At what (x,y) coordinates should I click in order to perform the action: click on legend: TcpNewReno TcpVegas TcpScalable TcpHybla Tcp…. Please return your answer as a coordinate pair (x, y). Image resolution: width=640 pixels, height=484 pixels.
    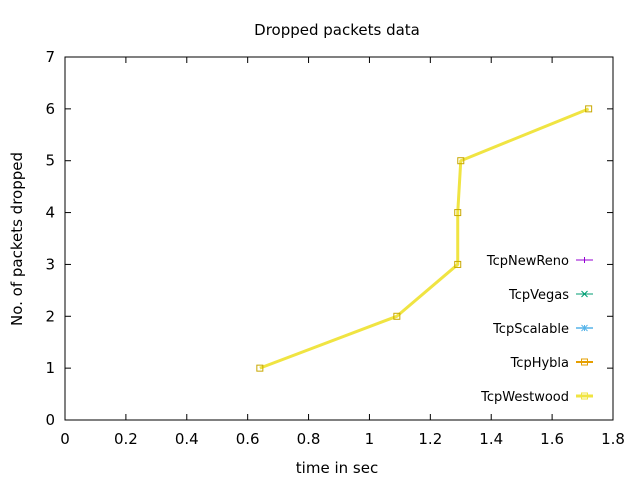
    Looking at the image, I should click on (536, 329).